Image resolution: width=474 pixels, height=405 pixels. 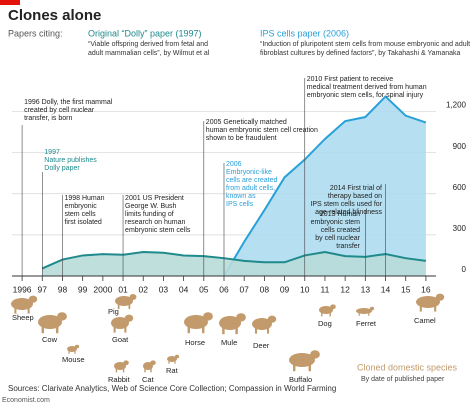 What do you see at coordinates (460, 228) in the screenshot?
I see `y-tick-label: 300` at bounding box center [460, 228].